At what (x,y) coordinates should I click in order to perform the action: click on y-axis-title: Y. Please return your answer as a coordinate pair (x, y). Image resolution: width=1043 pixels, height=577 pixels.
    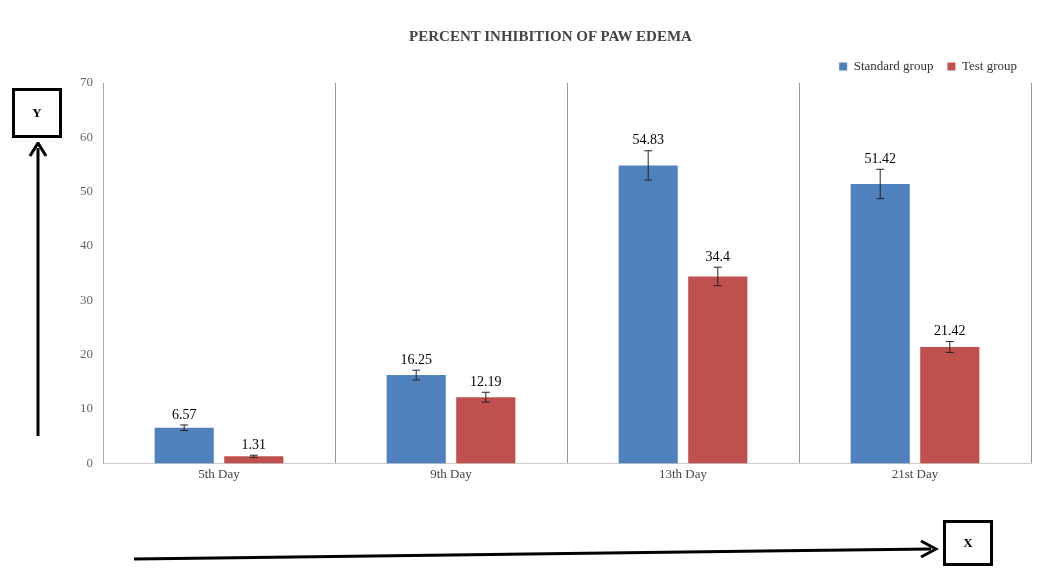
    Looking at the image, I should click on (37, 113).